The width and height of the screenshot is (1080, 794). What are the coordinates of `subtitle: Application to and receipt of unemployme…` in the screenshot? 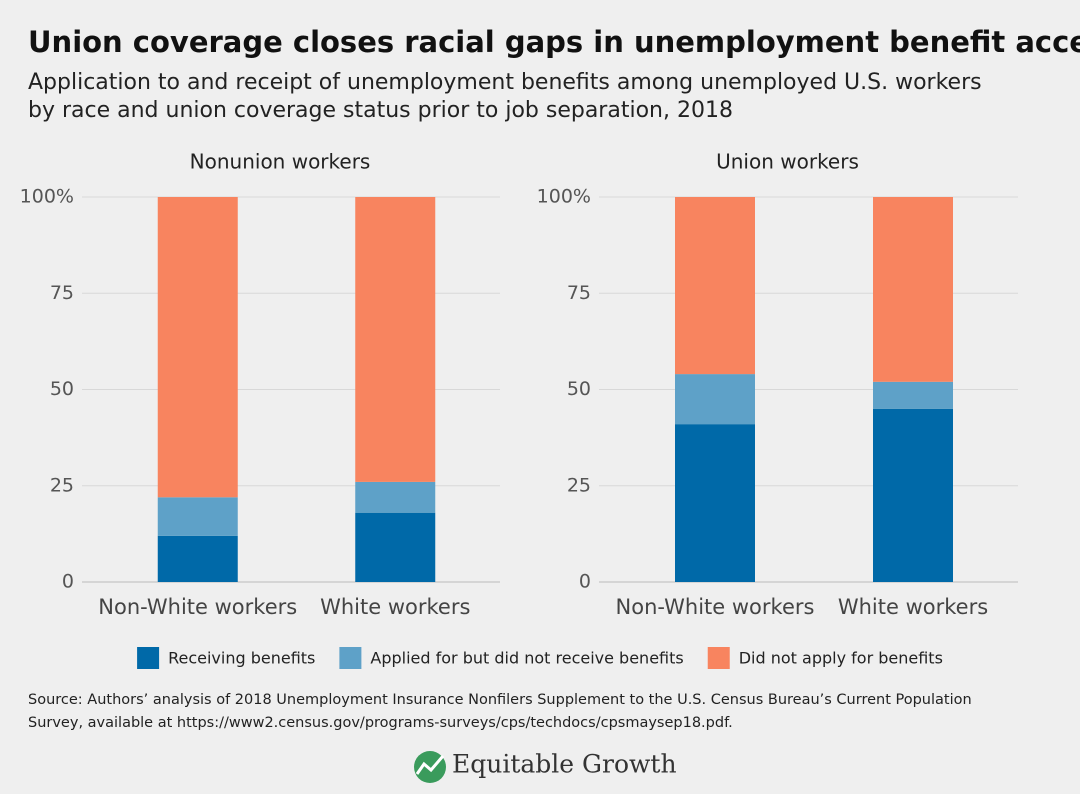 It's located at (505, 82).